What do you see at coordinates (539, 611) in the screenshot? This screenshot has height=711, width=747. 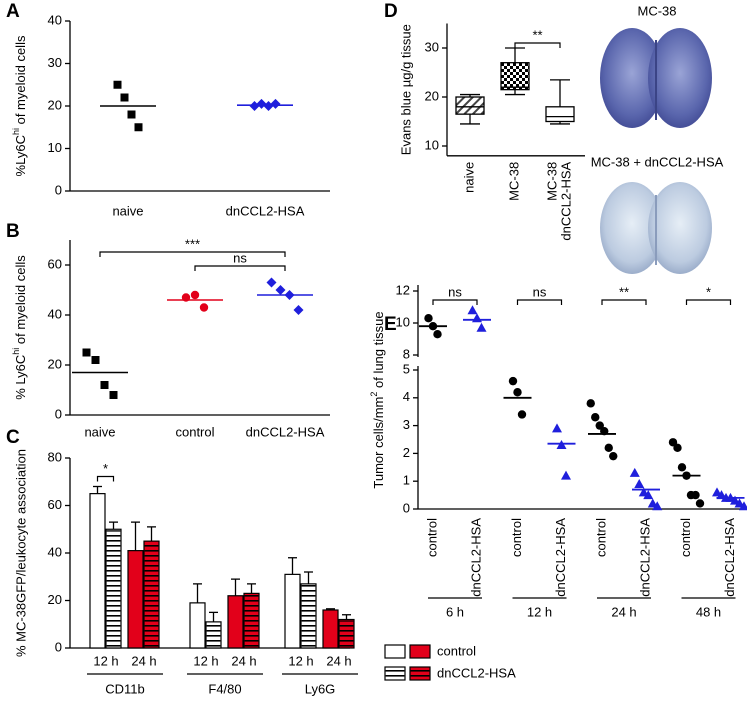 I see `group-label: 12 h` at bounding box center [539, 611].